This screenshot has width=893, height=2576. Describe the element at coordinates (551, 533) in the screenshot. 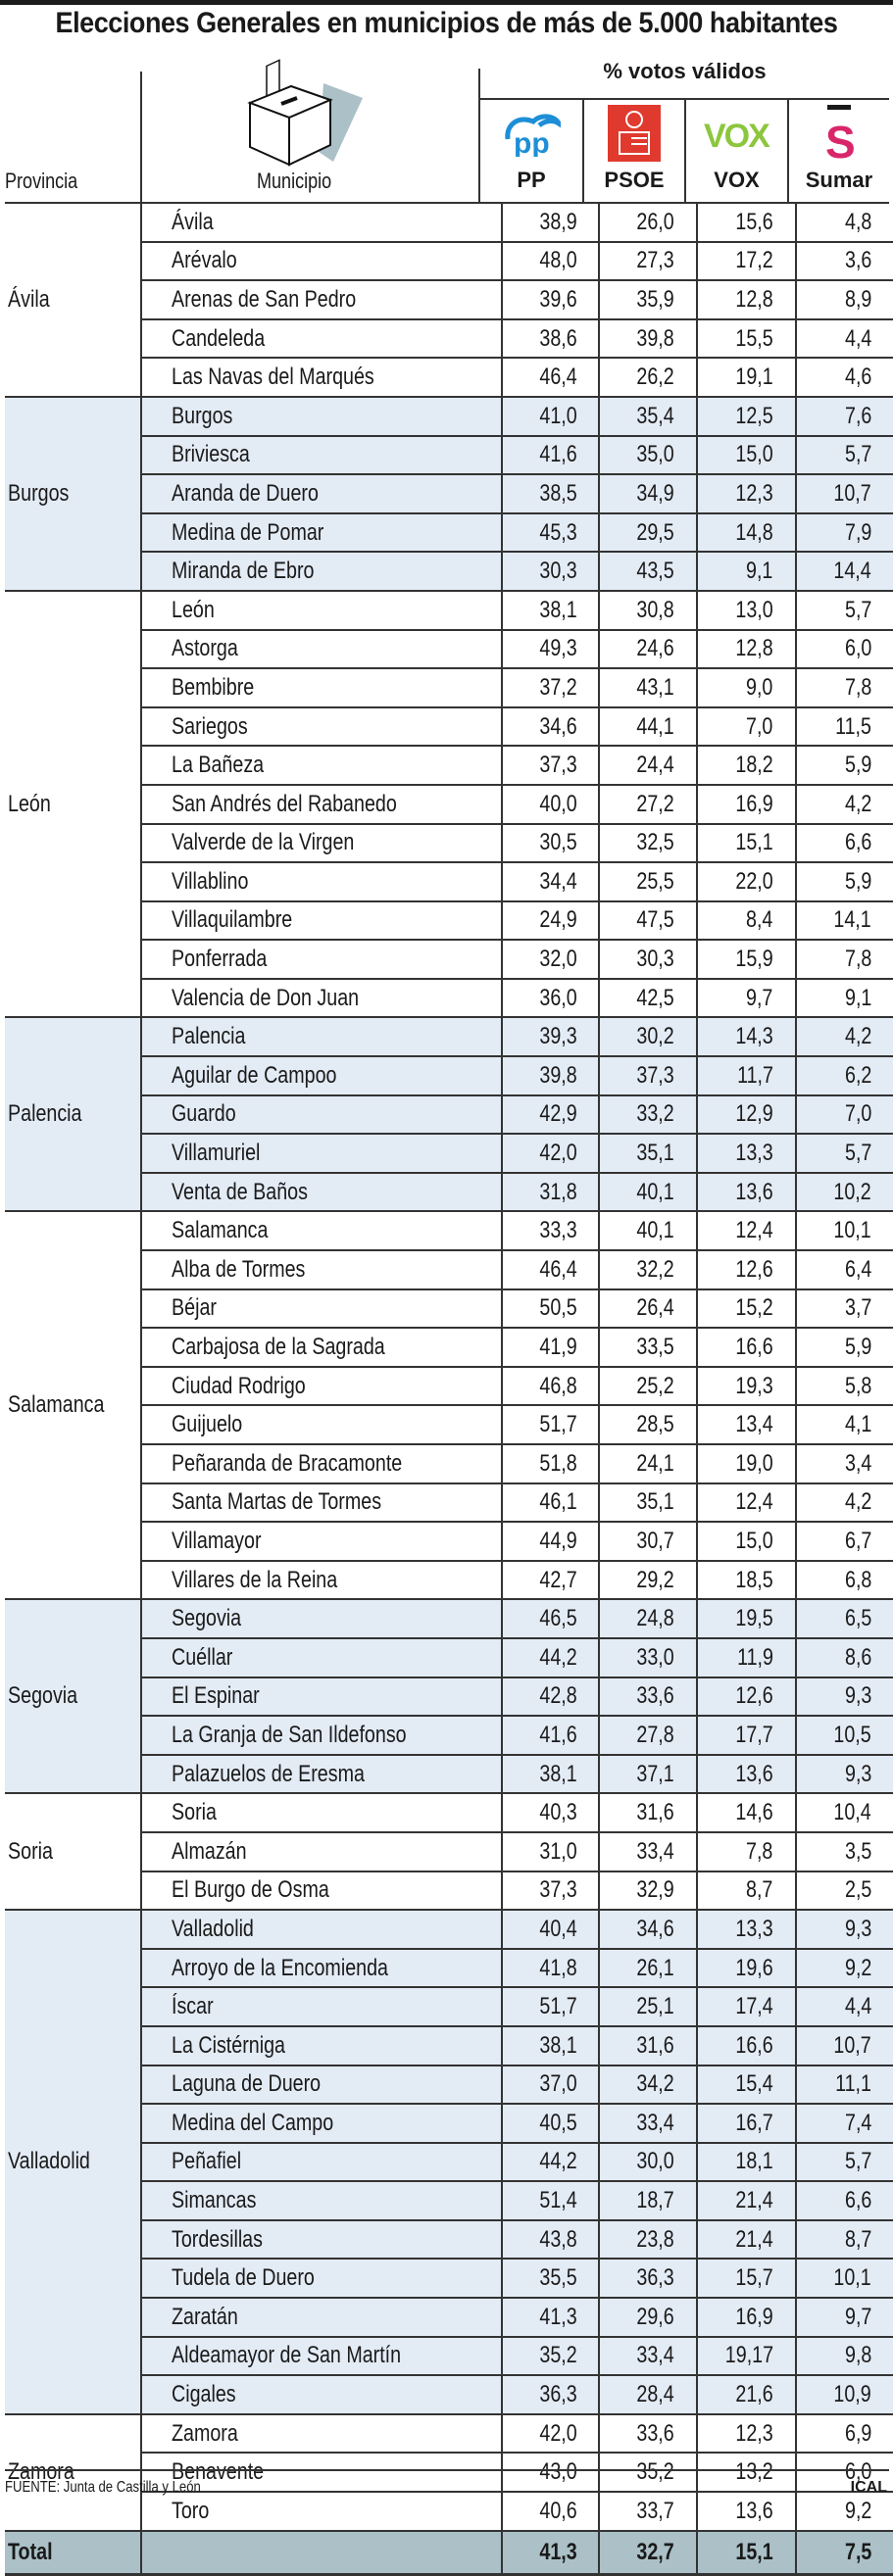

I see `pp-value-cell: 45,3` at that location.